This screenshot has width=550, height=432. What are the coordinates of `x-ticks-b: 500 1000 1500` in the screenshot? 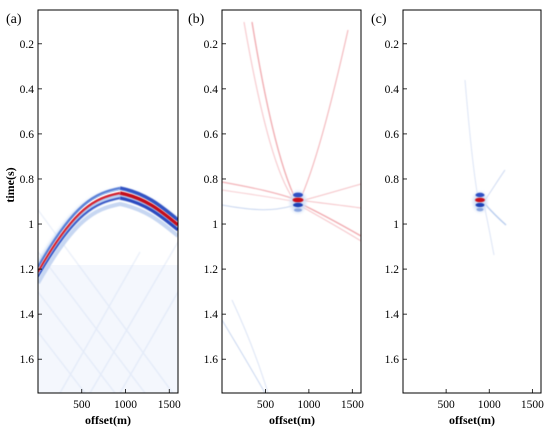 It's located at (310, 400).